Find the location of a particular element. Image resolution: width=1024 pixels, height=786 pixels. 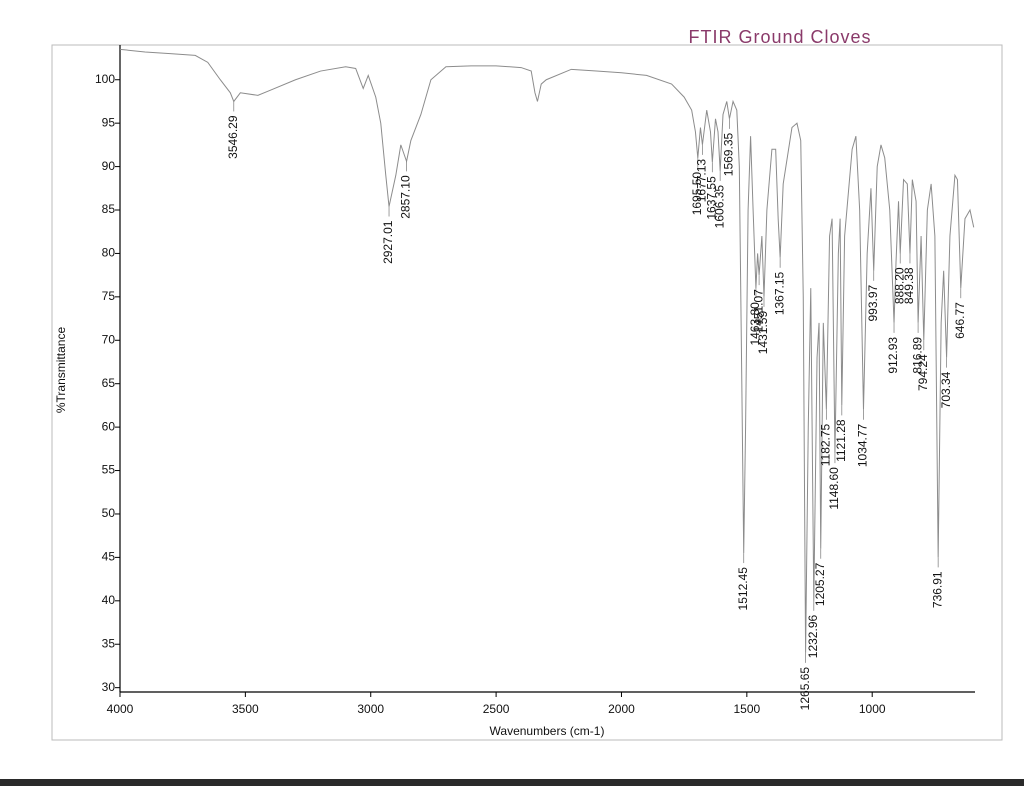

peak-label: 1431.59 is located at coordinates (763, 333).